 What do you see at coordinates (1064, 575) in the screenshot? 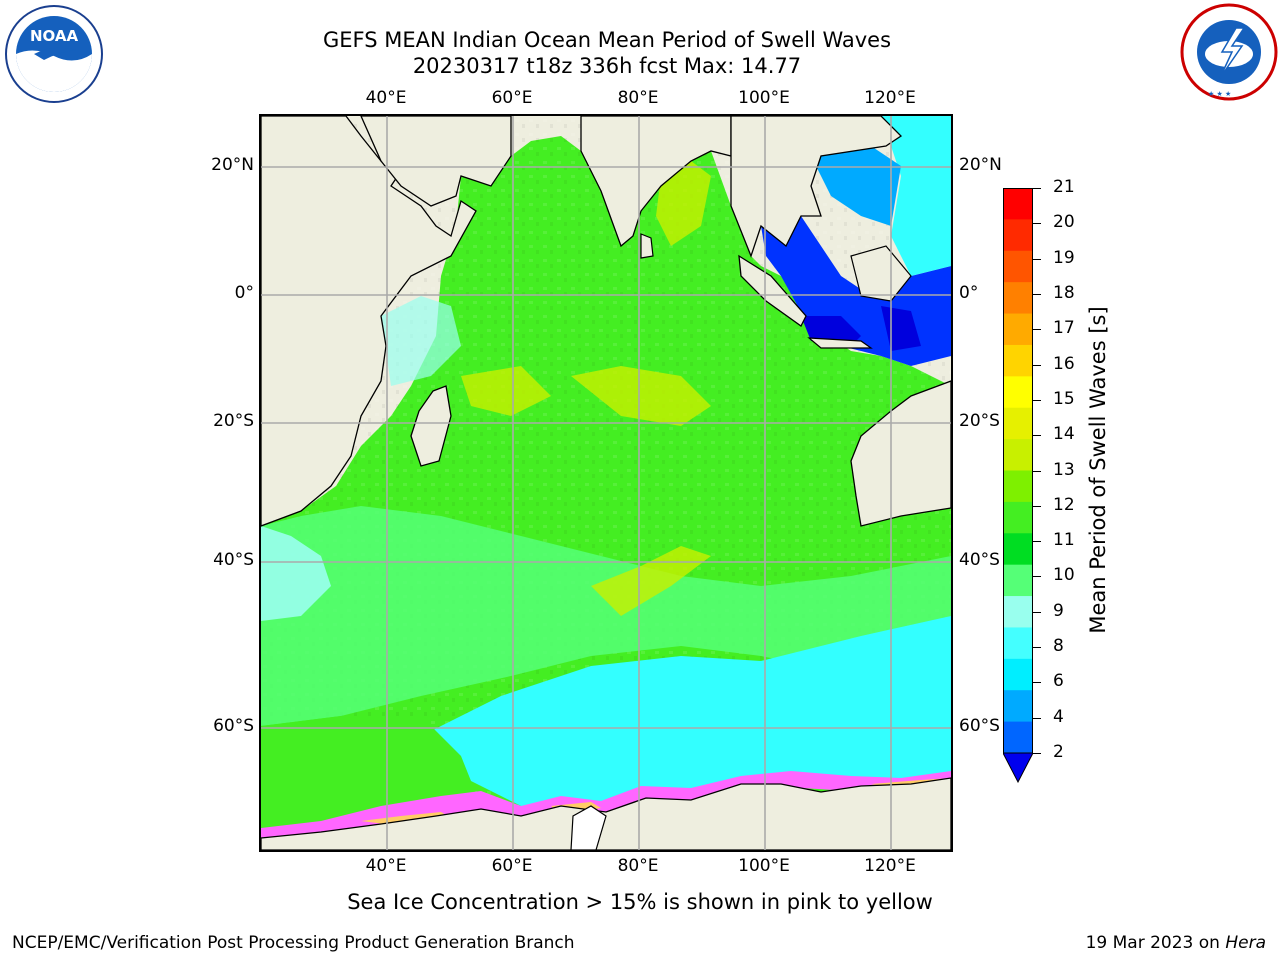
I see `colorbar-tick-label: 10` at bounding box center [1064, 575].